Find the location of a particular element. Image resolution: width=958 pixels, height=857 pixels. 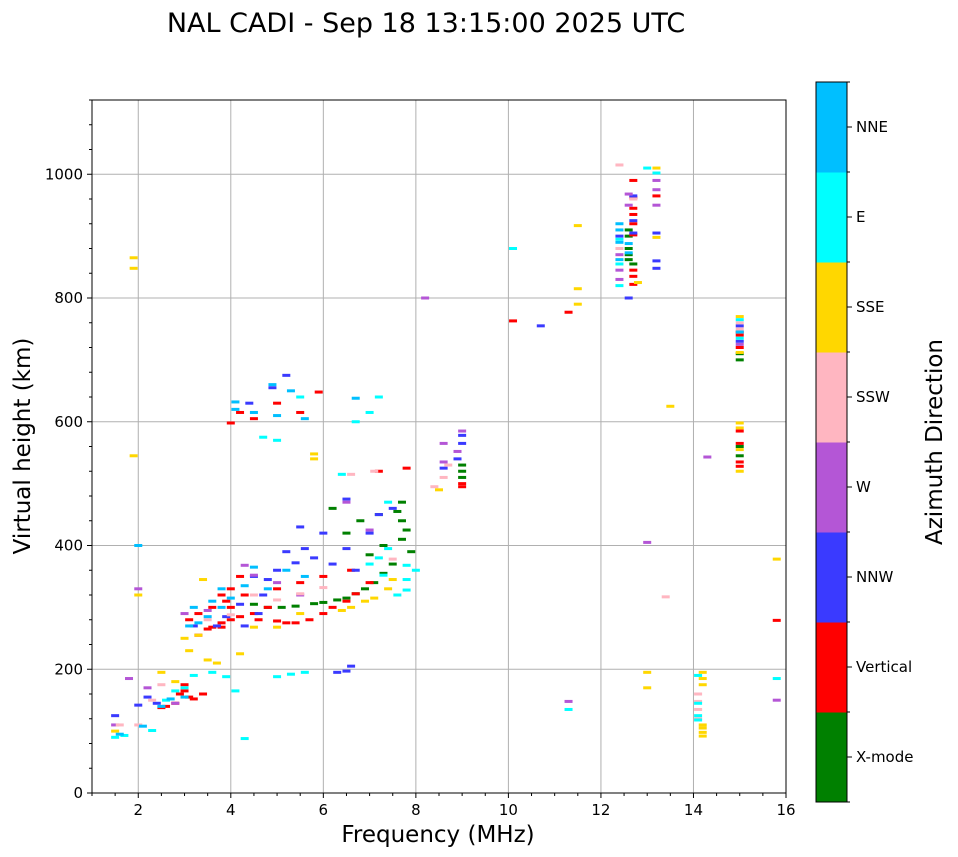

x-tick-label: 12 is located at coordinates (600, 810).